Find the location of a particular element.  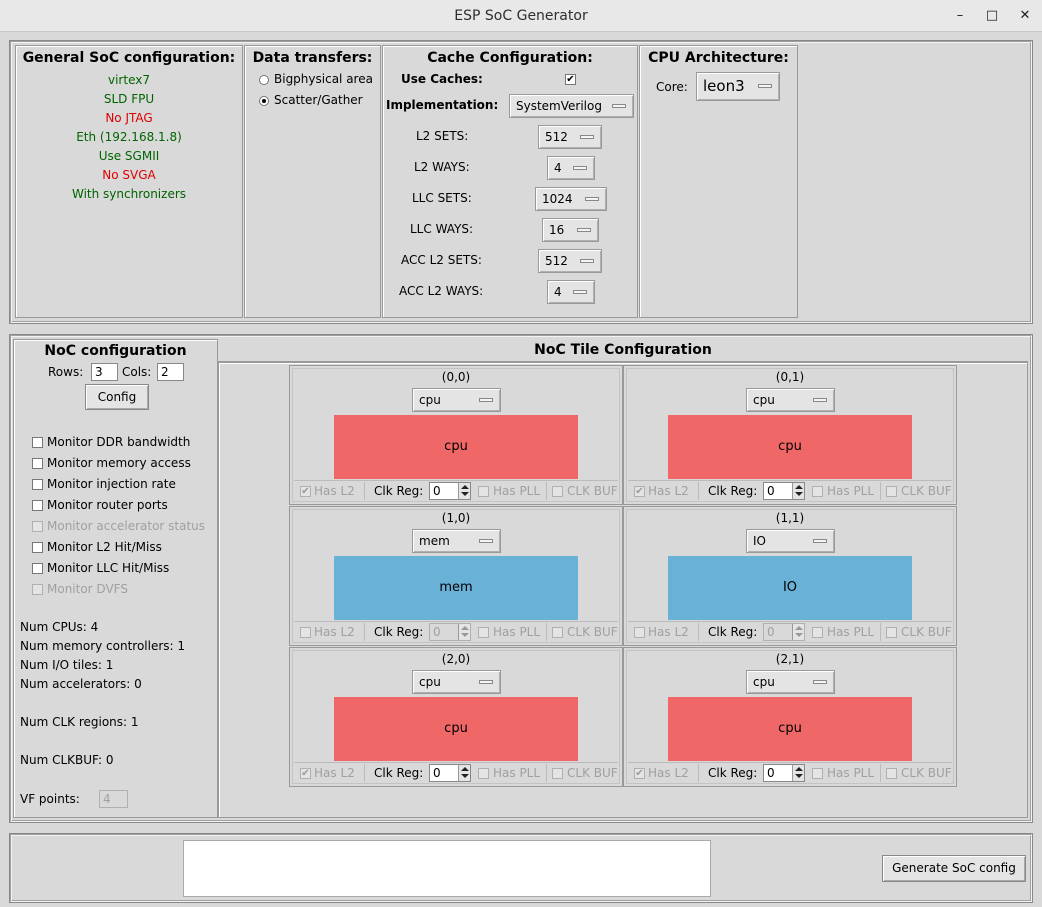

acc-l2-ways-menu: 4 is located at coordinates (571, 292).